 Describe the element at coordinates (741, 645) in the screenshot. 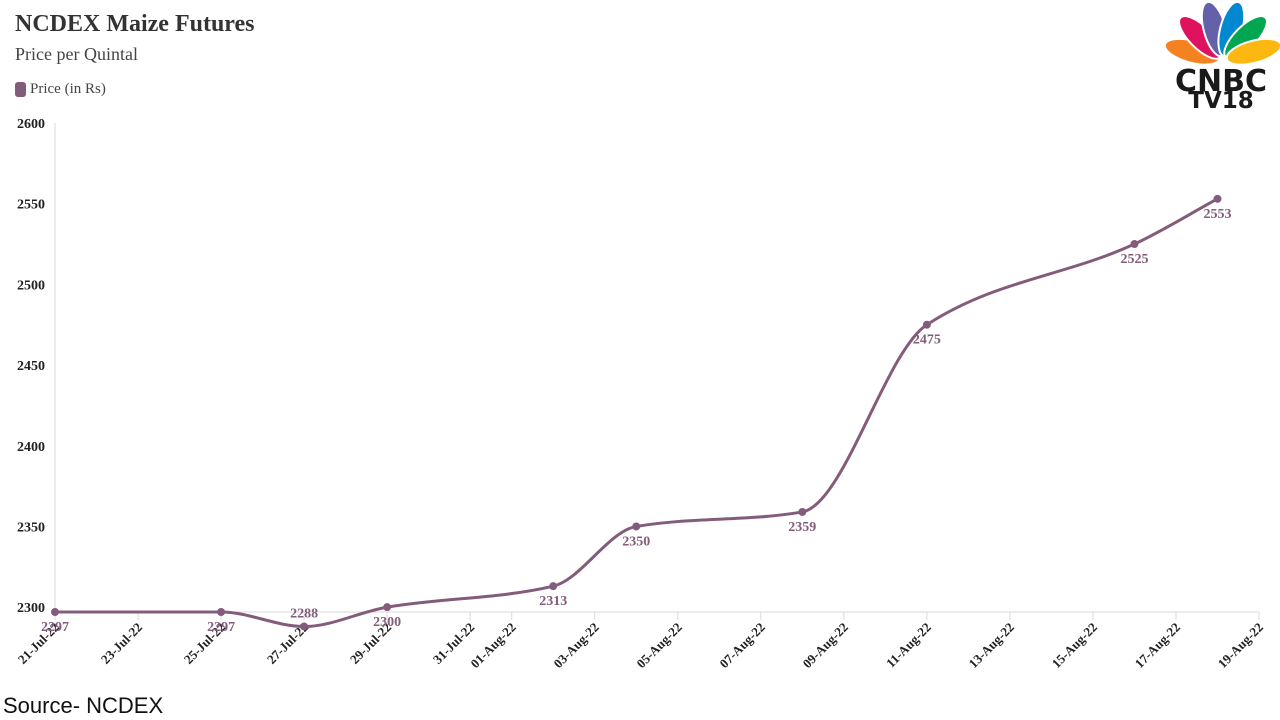

I see `x-tick-label: 07-Aug-22` at that location.